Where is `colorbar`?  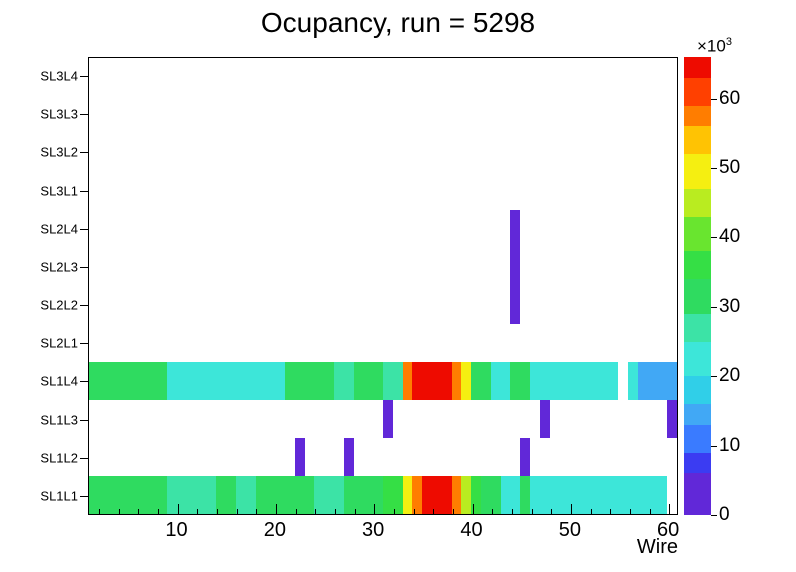 colorbar is located at coordinates (697, 286).